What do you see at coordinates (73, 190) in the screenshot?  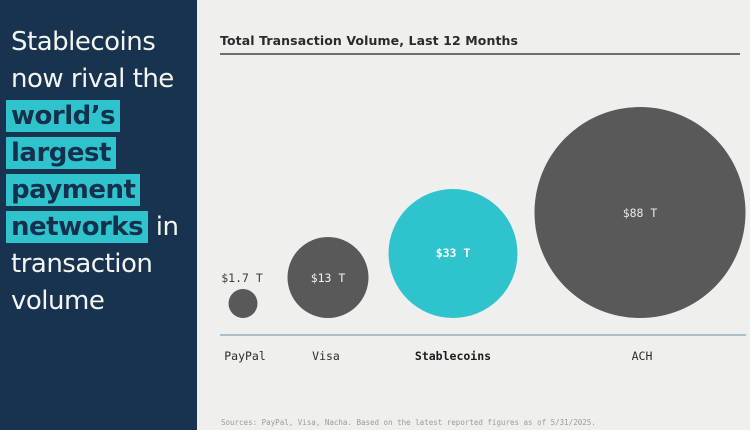 I see `headline-highlight-text: payment` at bounding box center [73, 190].